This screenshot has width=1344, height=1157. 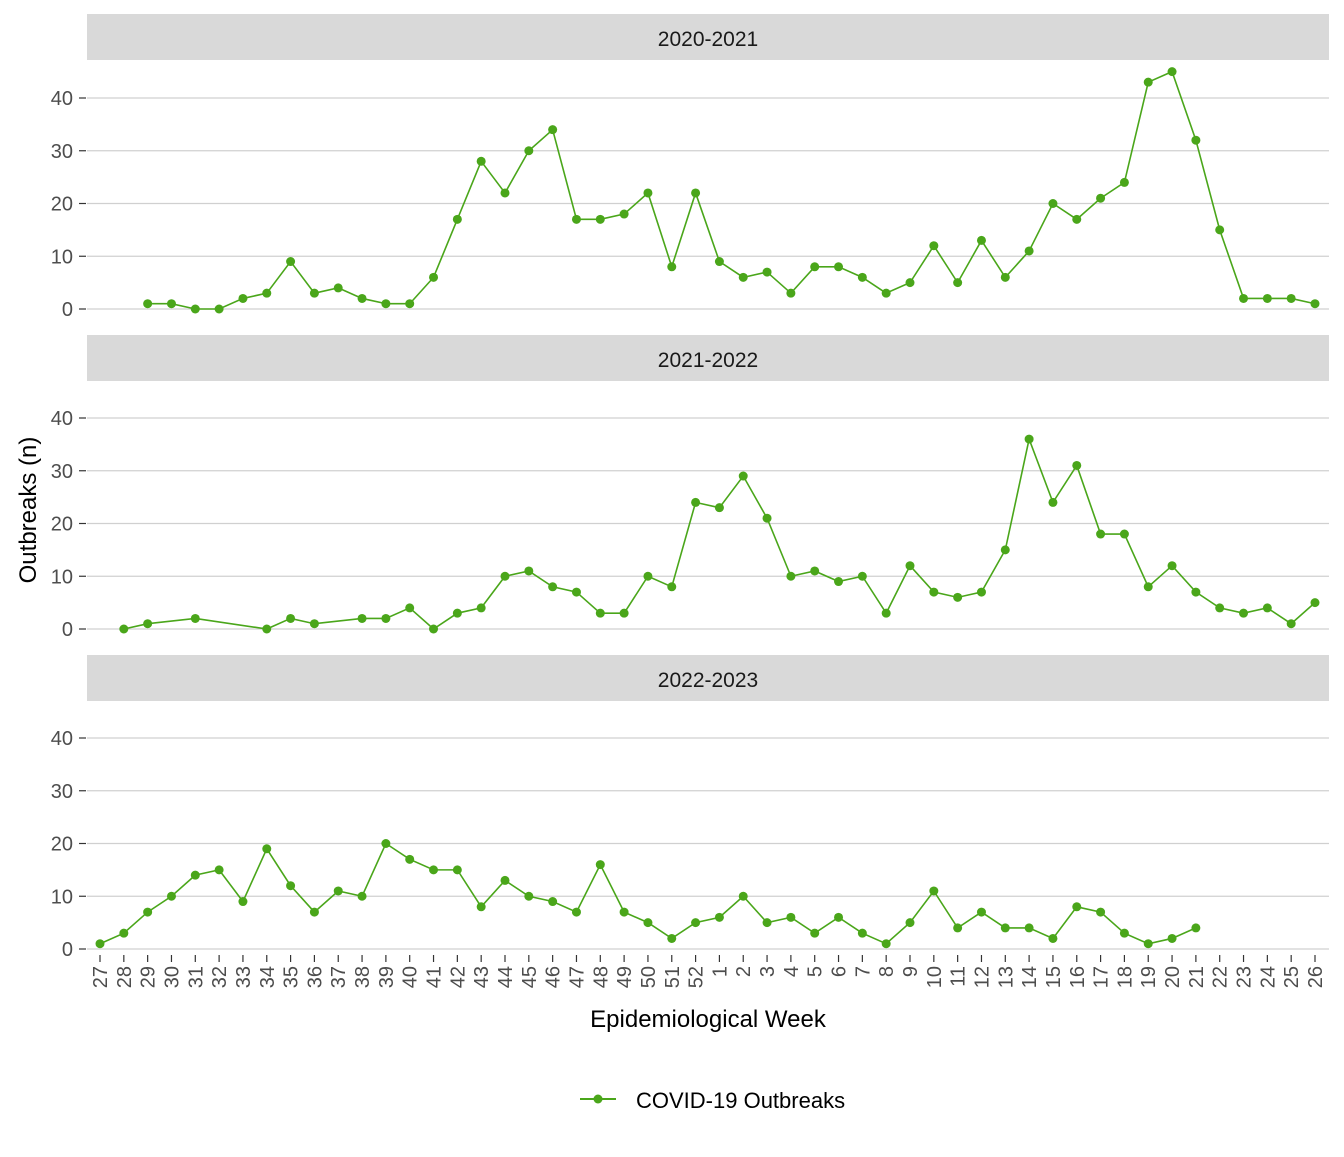 What do you see at coordinates (482, 977) in the screenshot?
I see `x-tick-label: 43` at bounding box center [482, 977].